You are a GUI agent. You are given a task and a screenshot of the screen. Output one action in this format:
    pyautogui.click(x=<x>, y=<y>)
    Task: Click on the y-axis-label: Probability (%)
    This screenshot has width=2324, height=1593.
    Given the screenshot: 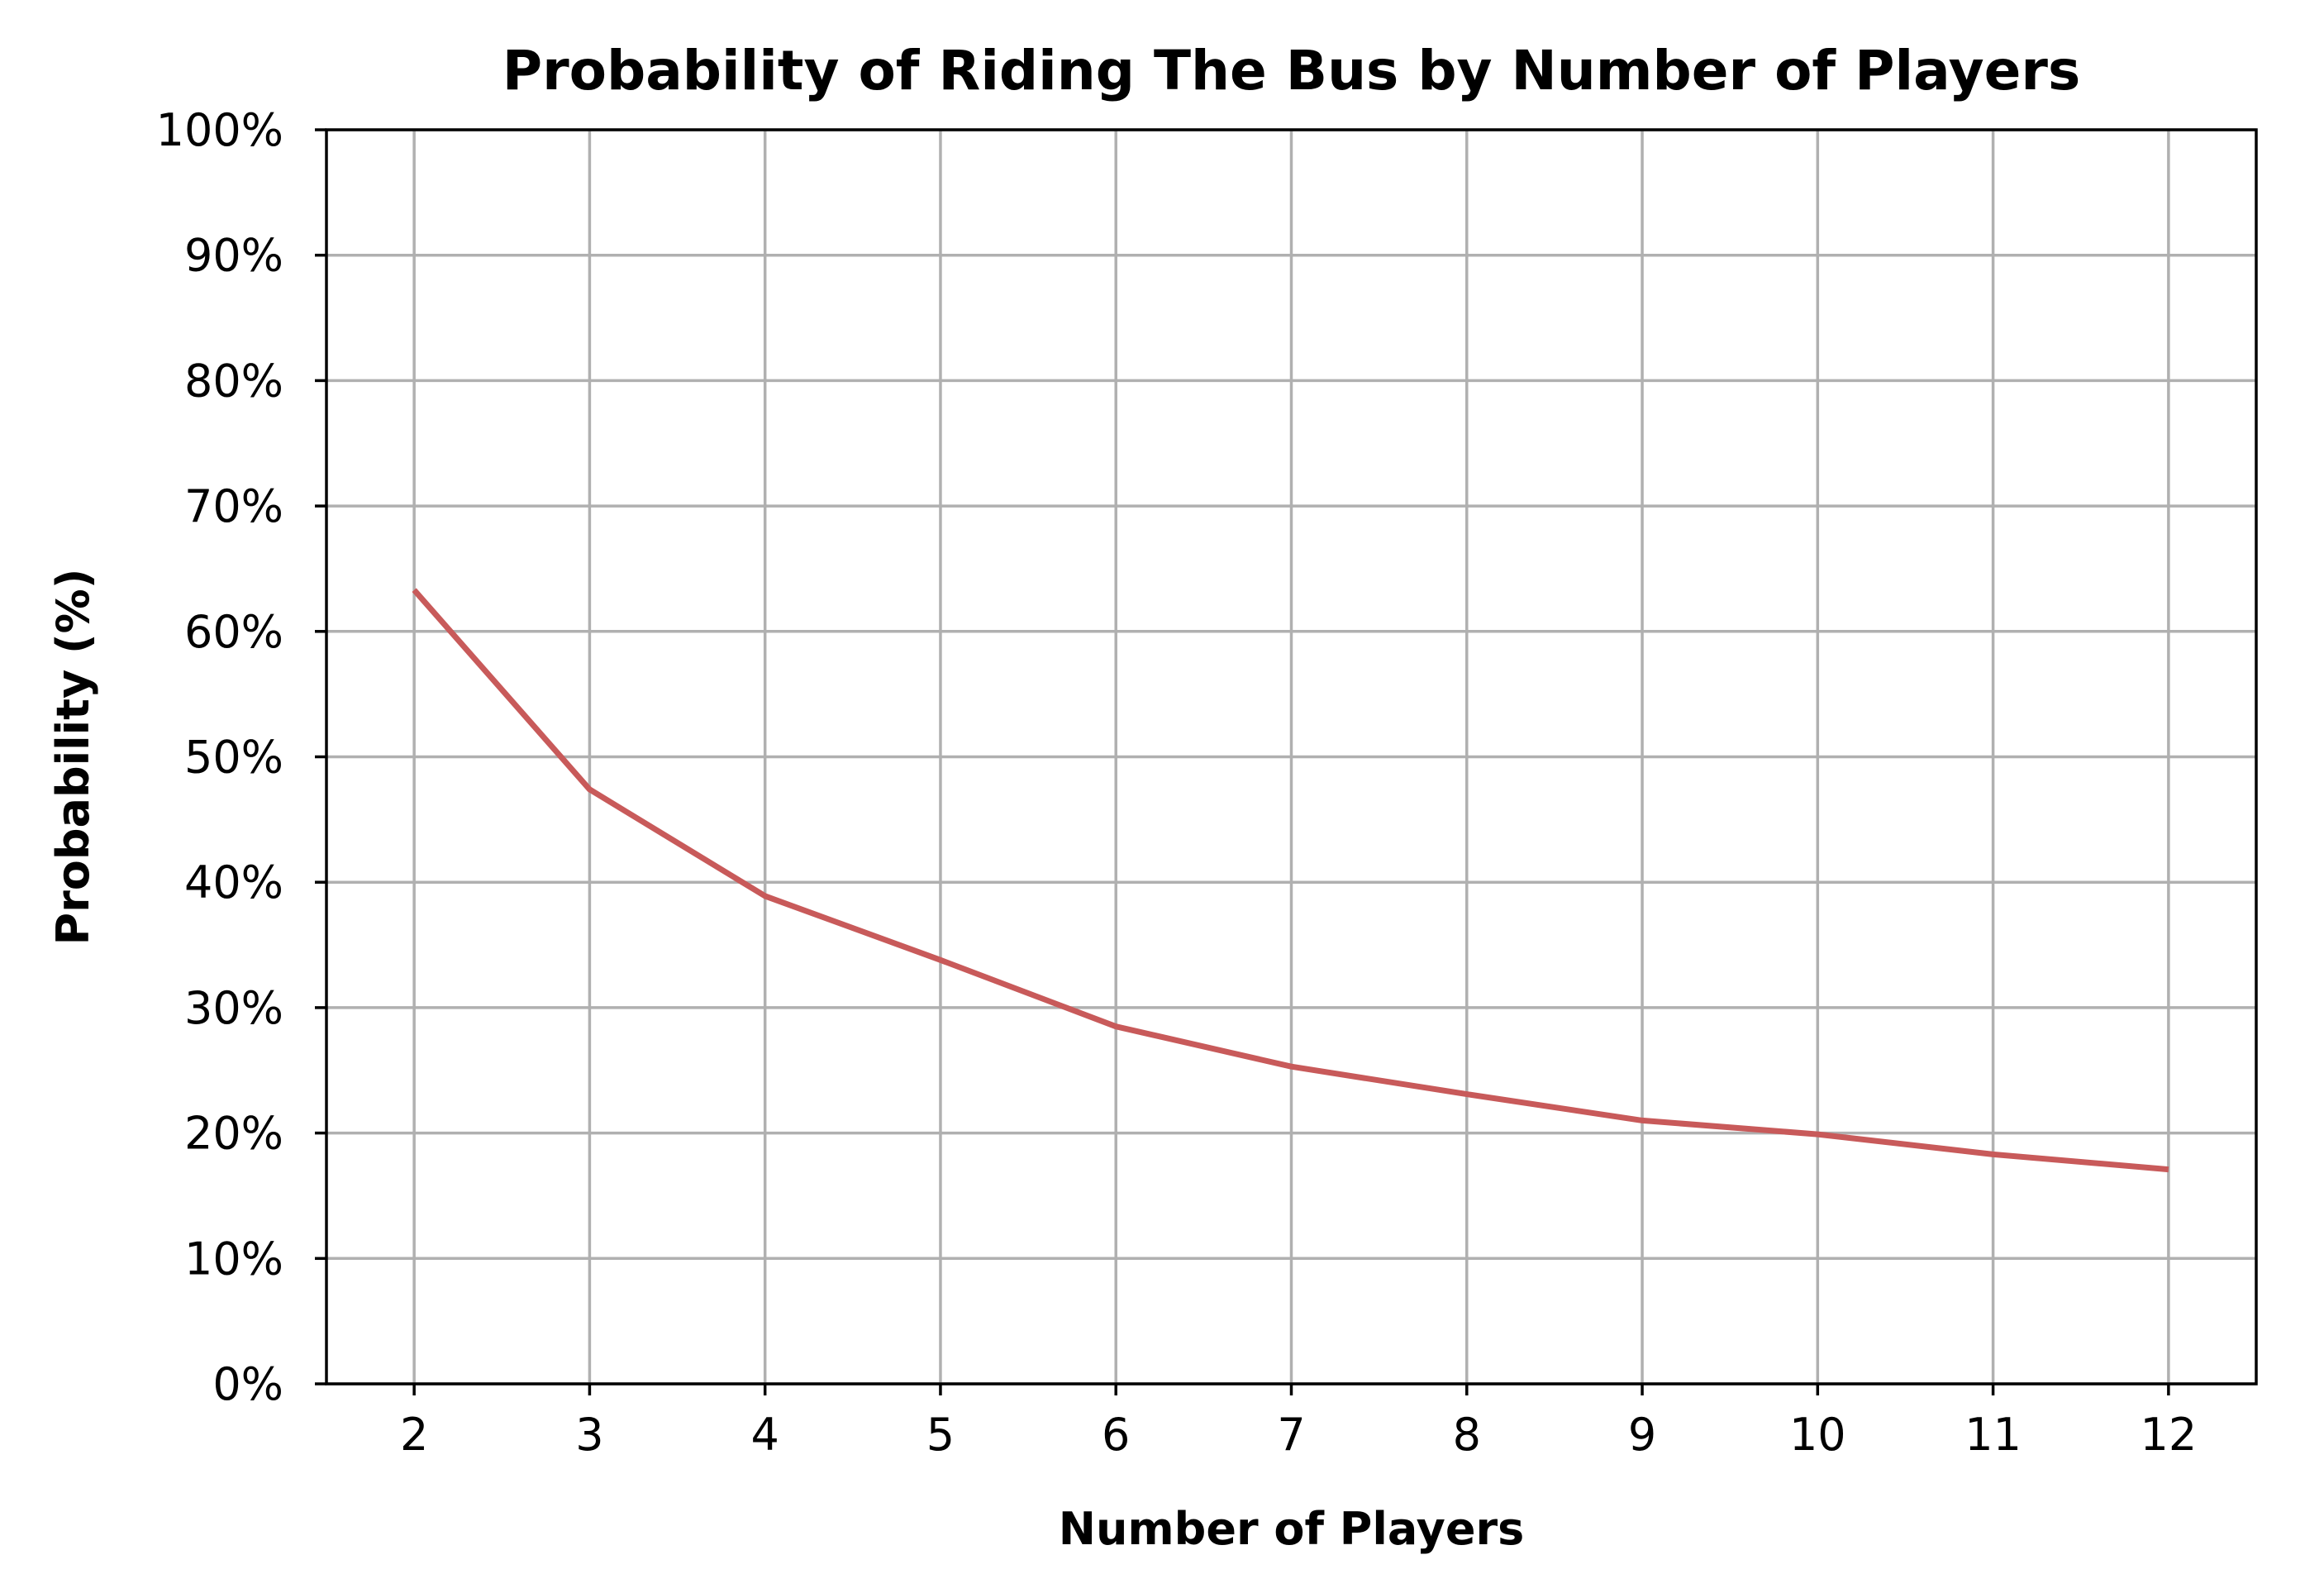 What is the action you would take?
    pyautogui.click(x=73, y=757)
    